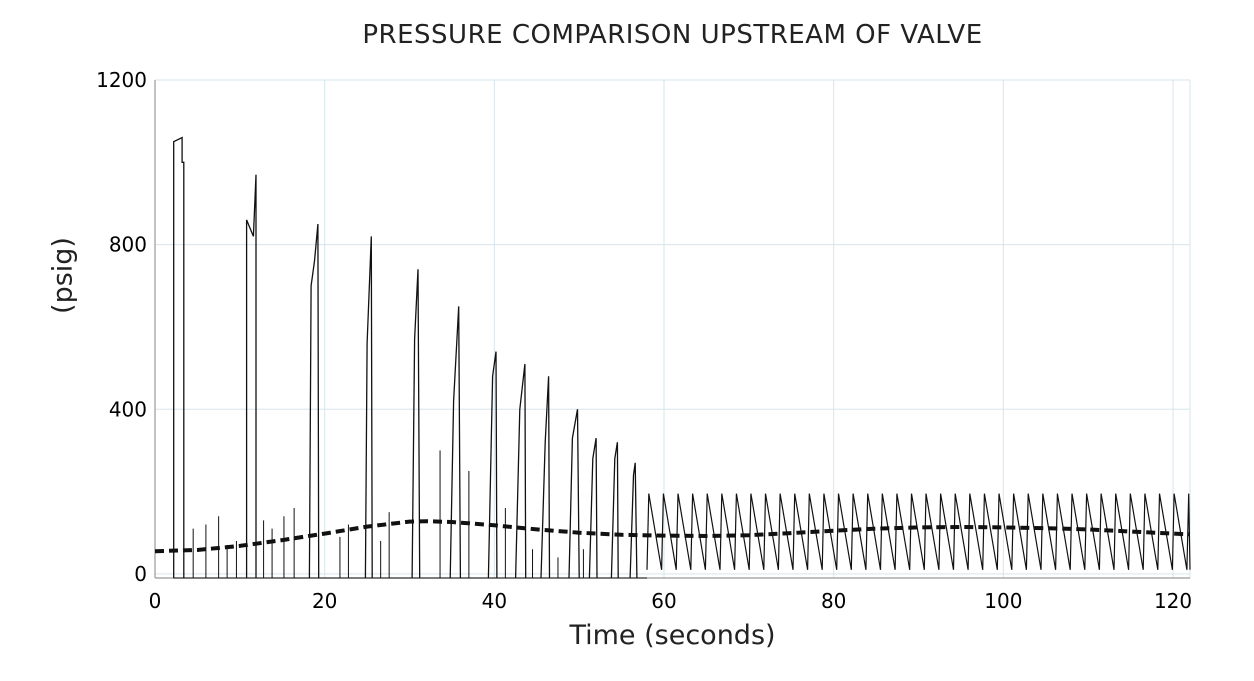 The image size is (1254, 681). I want to click on x-tick-label: 60, so click(663, 601).